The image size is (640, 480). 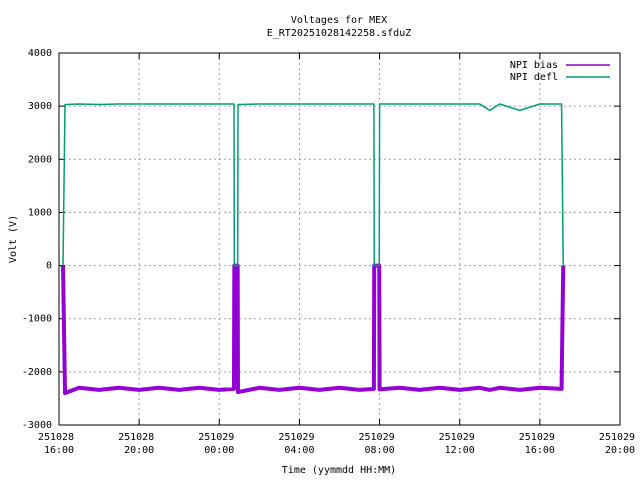 What do you see at coordinates (37, 425) in the screenshot?
I see `y-tick-label: -3000` at bounding box center [37, 425].